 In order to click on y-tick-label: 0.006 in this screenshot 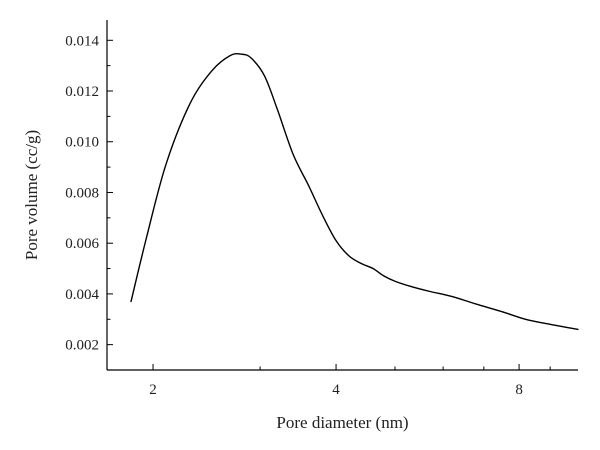, I will do `click(82, 244)`.